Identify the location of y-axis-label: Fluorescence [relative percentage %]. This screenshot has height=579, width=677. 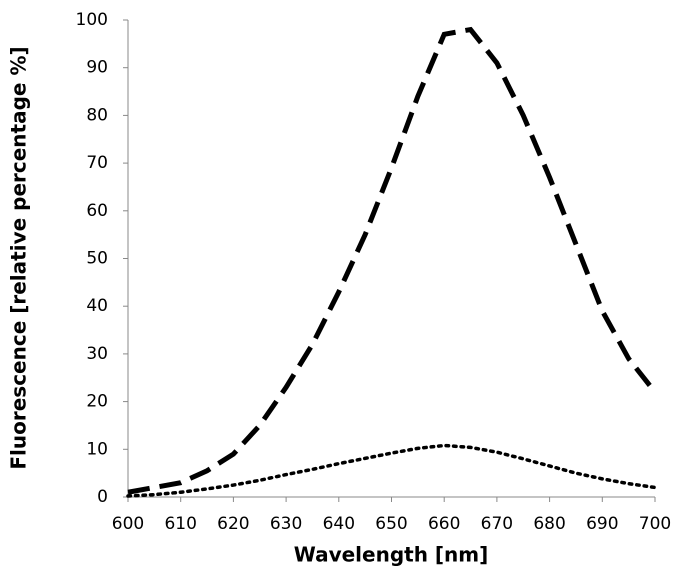
(19, 257).